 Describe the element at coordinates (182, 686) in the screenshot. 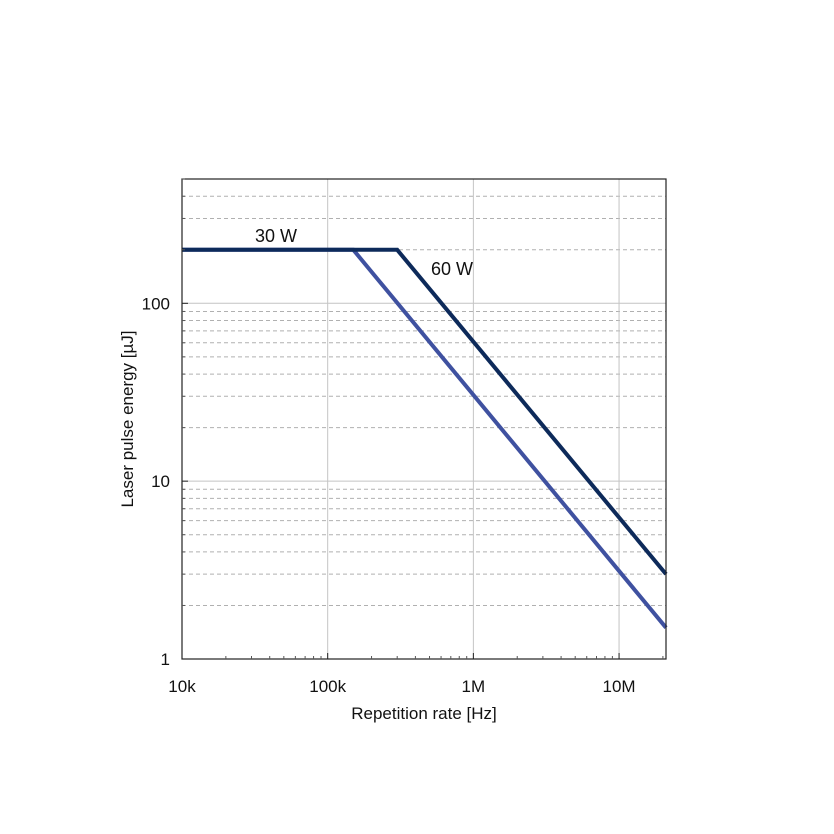

I see `x-tick-label: 10k` at that location.